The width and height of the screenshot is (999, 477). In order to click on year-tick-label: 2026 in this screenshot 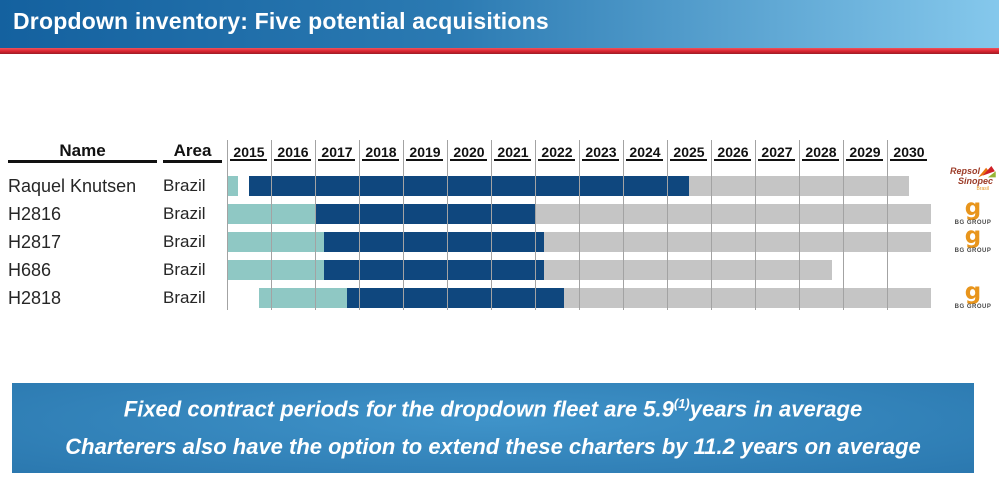, I will do `click(733, 152)`.